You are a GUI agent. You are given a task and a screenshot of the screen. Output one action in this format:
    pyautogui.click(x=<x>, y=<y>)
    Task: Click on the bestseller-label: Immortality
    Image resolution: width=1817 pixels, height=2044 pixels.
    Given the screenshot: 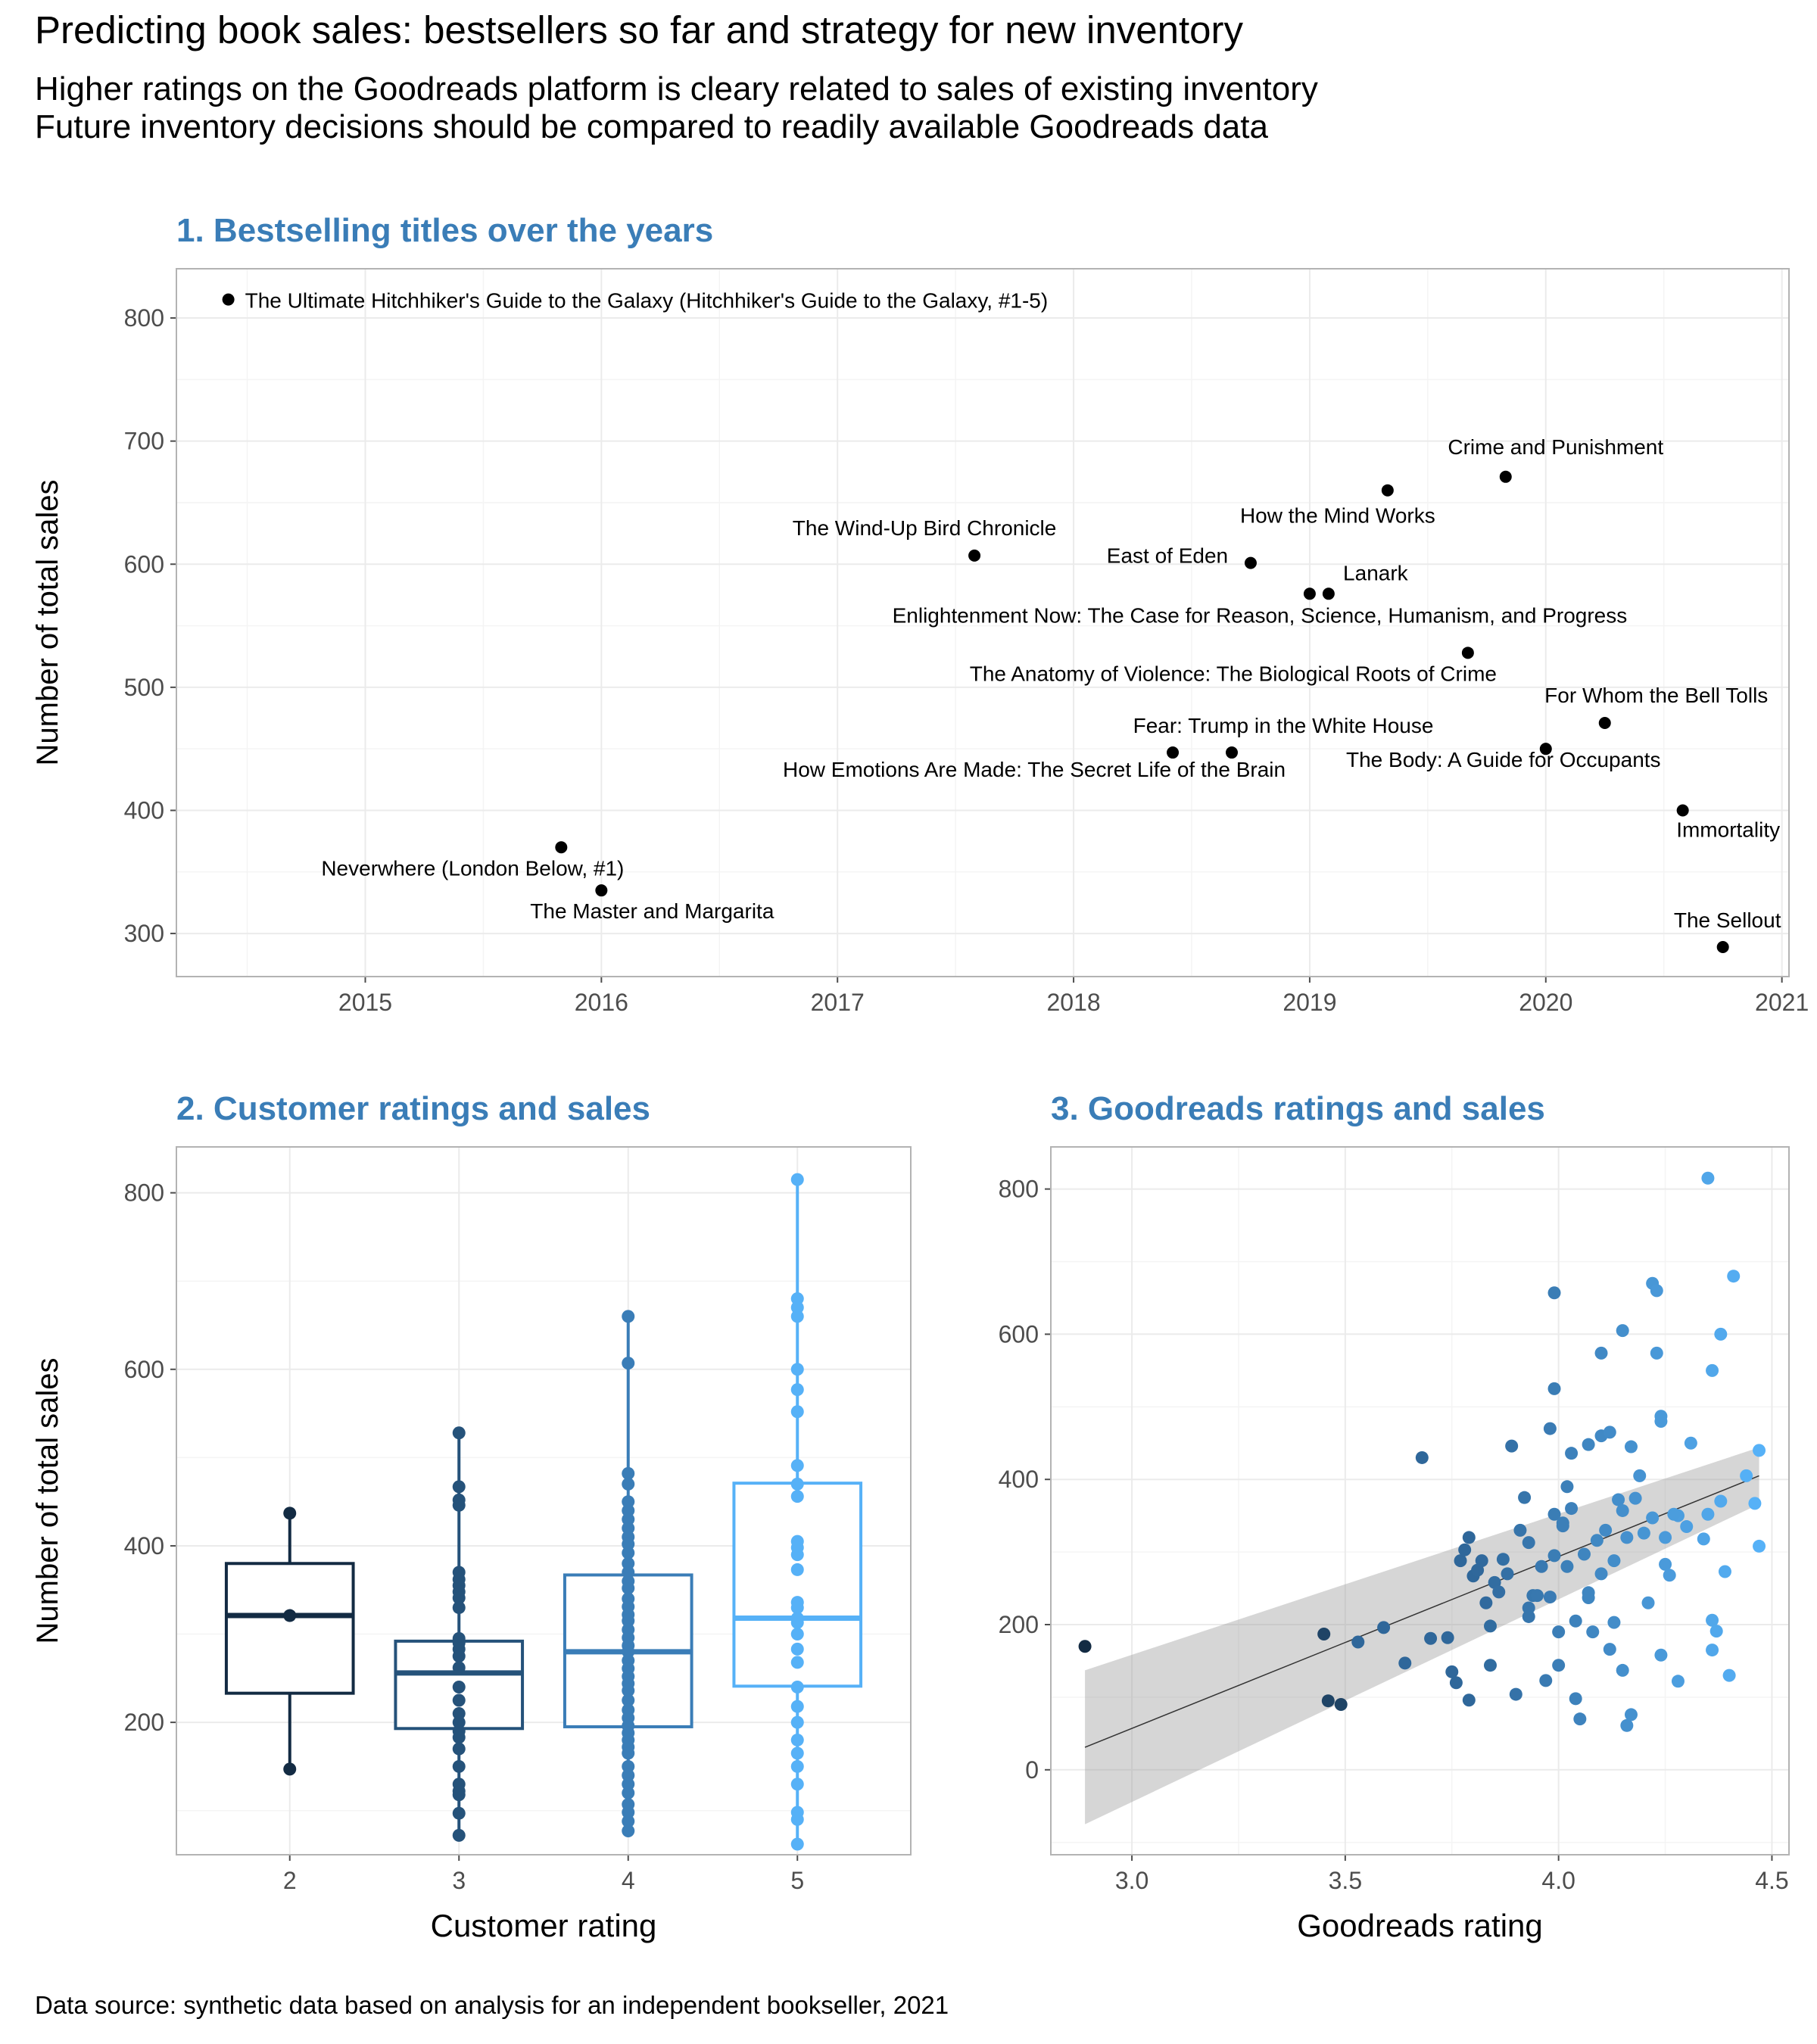 What is the action you would take?
    pyautogui.click(x=1728, y=829)
    